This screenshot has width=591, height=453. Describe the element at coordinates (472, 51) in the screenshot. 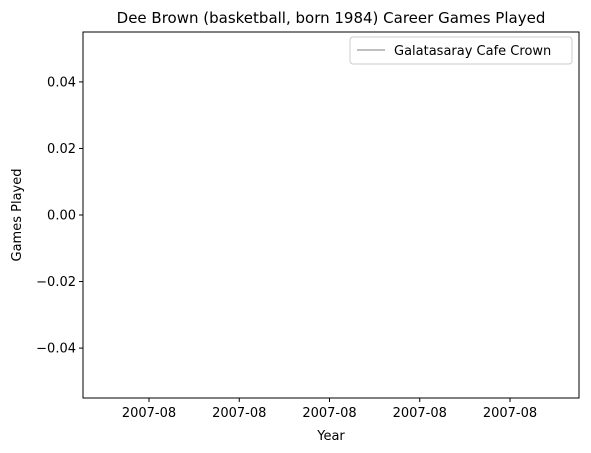

I see `legend-label: Galatasaray Cafe Crown` at that location.